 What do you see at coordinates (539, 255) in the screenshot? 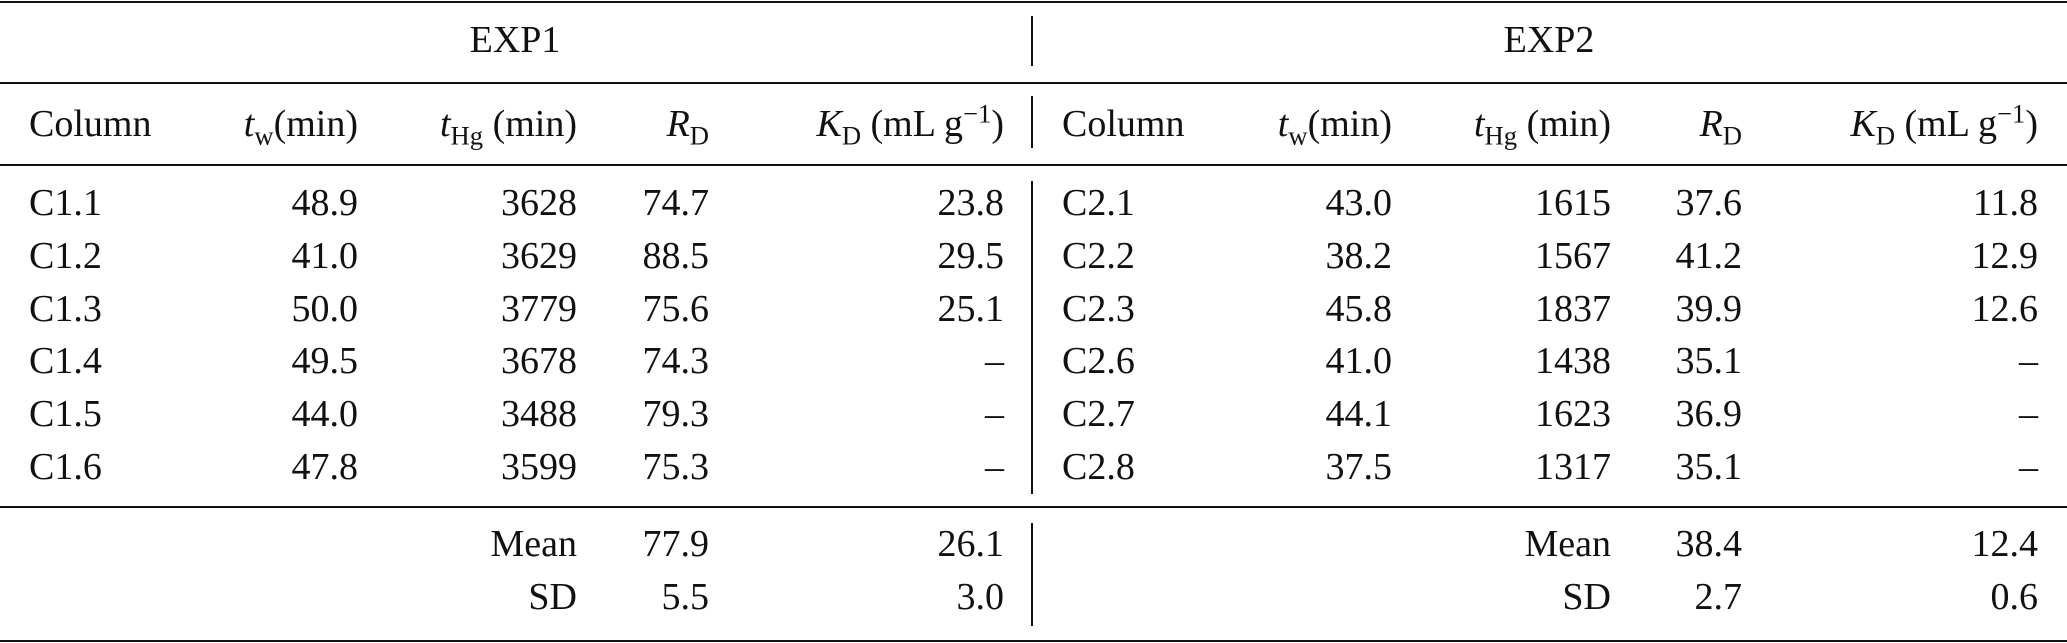
I see `cell: 3629` at bounding box center [539, 255].